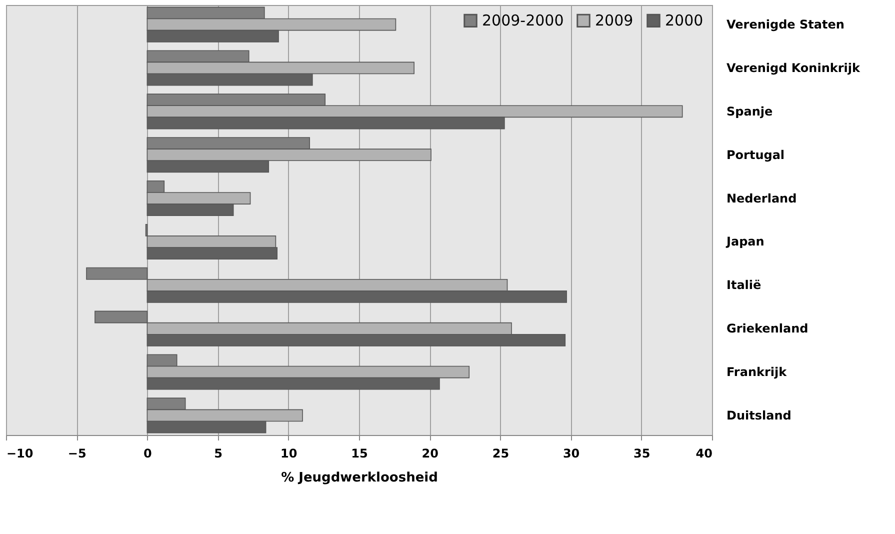  Describe the element at coordinates (501, 453) in the screenshot. I see `x-tick-label: 25` at that location.